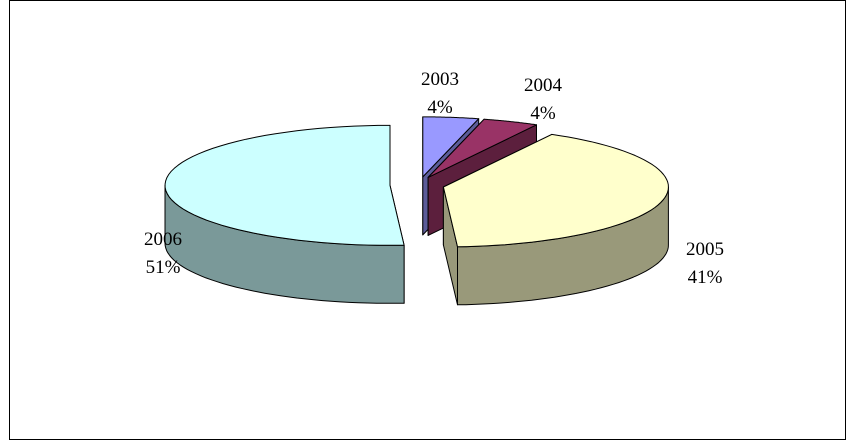  Describe the element at coordinates (543, 85) in the screenshot. I see `label-2004-year: 2004` at that location.